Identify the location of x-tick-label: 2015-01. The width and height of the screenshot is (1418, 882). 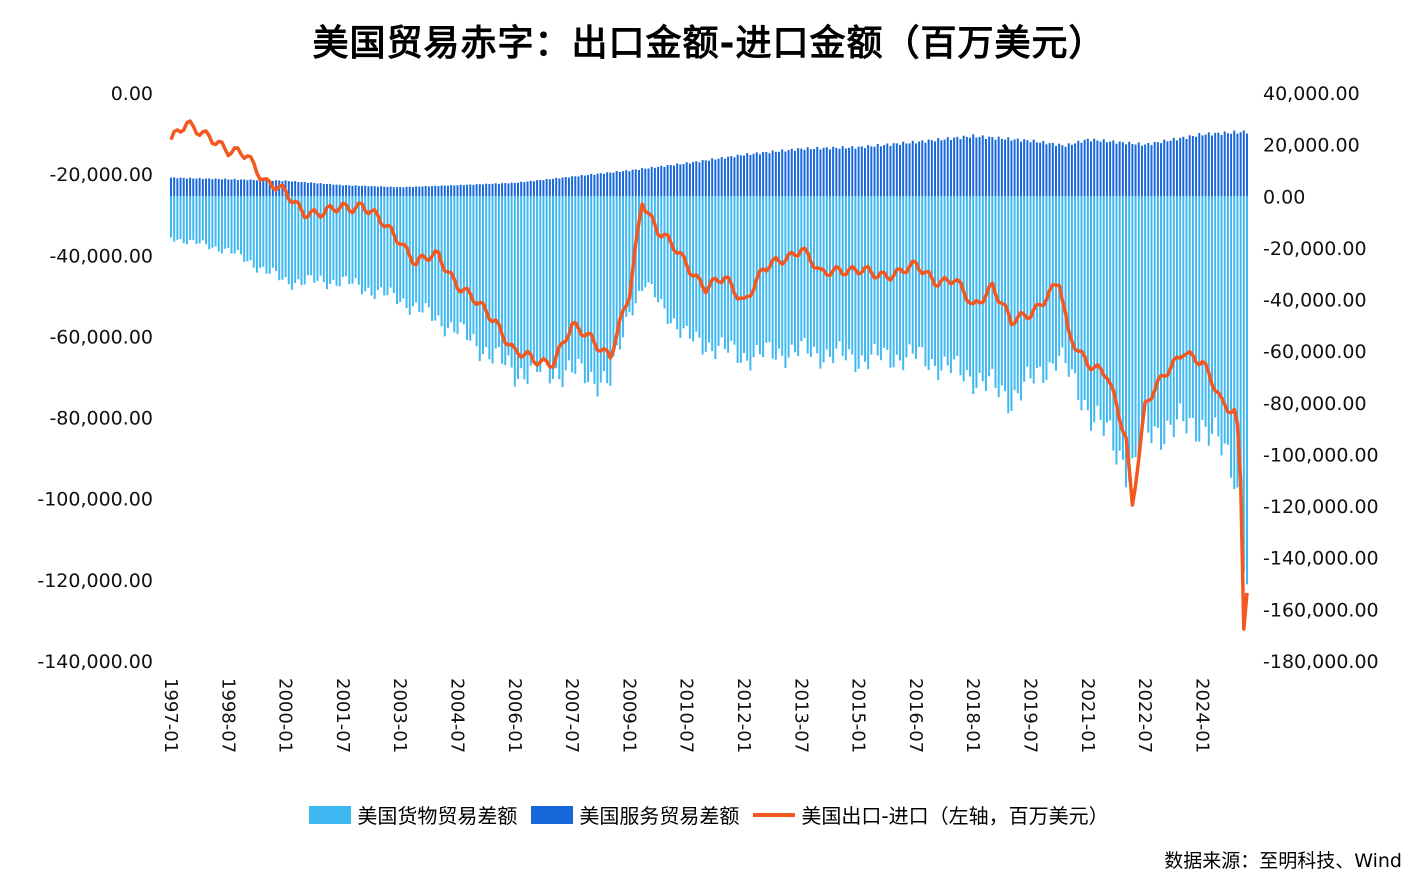
(858, 715).